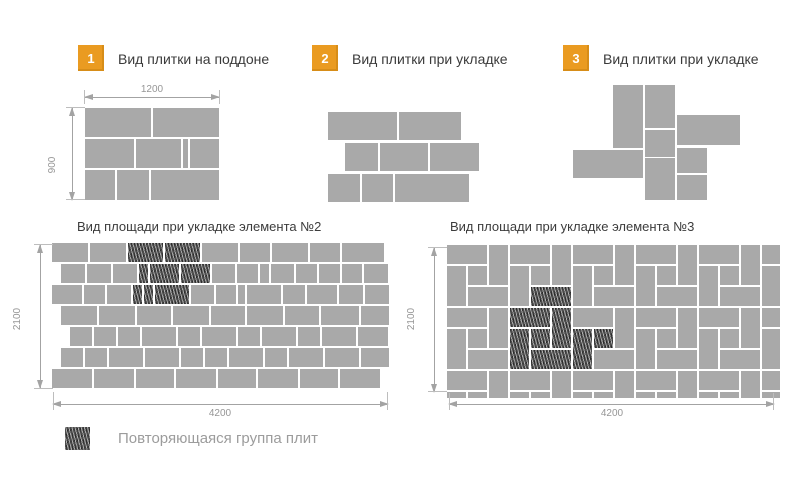 The width and height of the screenshot is (800, 496). Describe the element at coordinates (40, 316) in the screenshot. I see `dim-line-area2-height` at that location.